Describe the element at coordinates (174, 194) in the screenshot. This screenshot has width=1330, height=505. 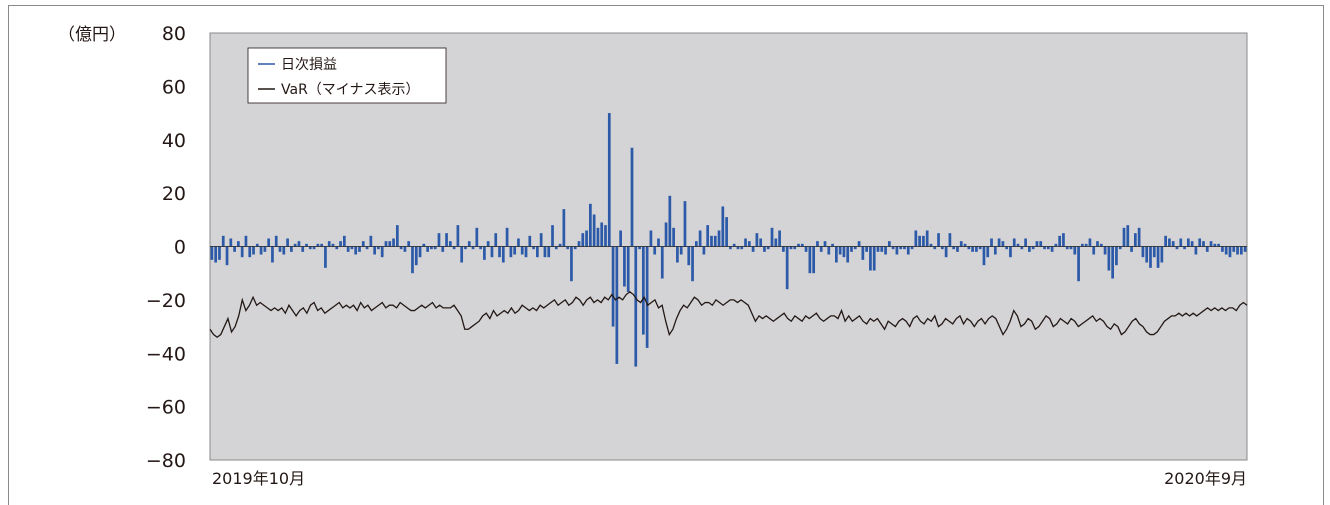
I see `y-tick-label: 20` at that location.